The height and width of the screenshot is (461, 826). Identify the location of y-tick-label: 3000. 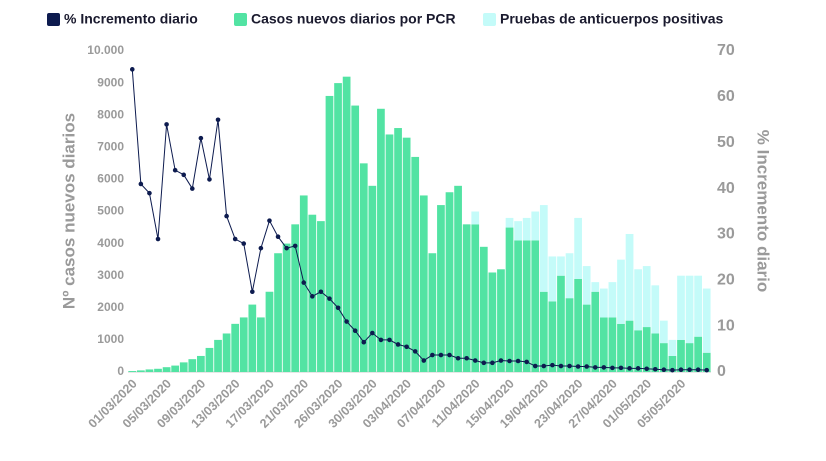
(110, 275).